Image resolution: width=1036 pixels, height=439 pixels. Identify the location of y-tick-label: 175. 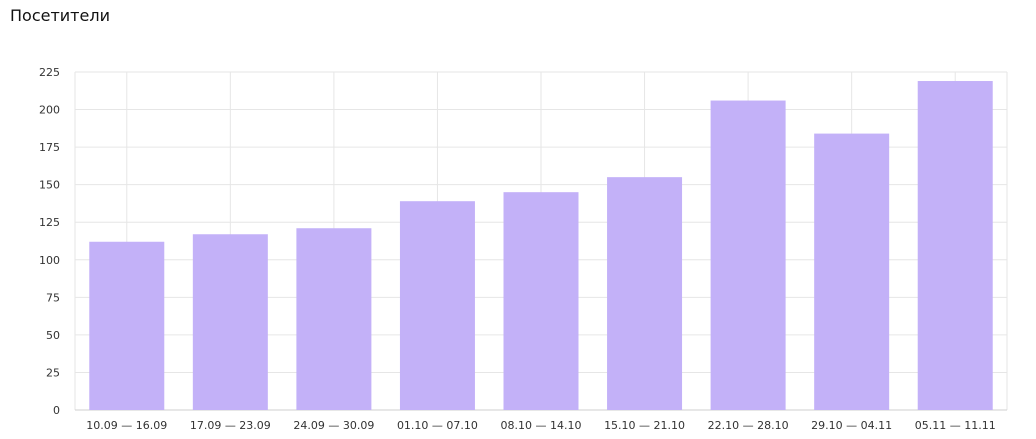
(49, 147).